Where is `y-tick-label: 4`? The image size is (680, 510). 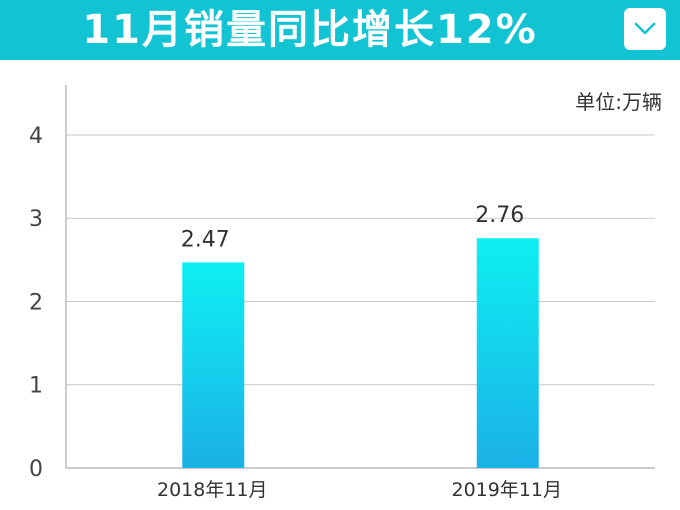 y-tick-label: 4 is located at coordinates (36, 136).